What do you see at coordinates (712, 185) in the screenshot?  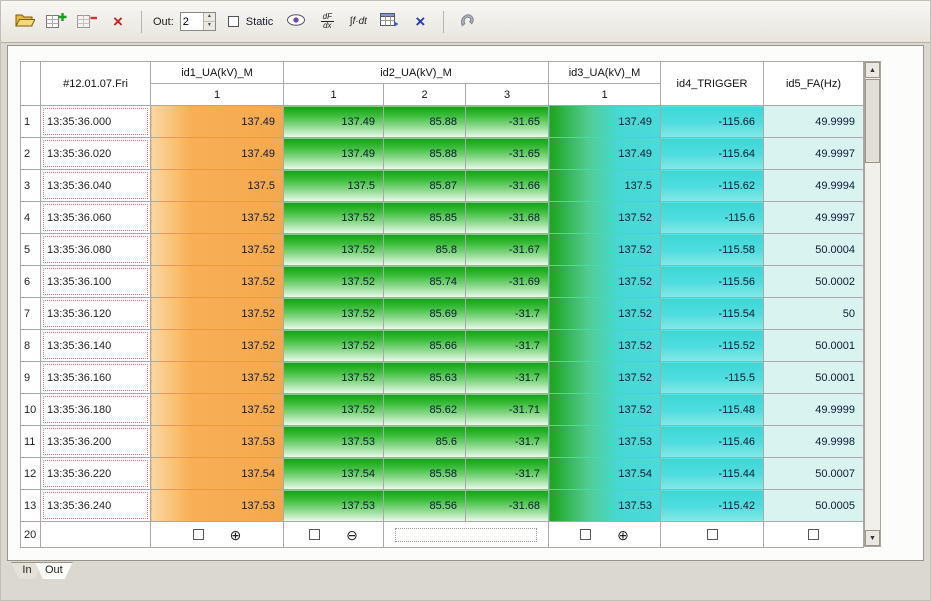 I see `data-cell: -115.62` at bounding box center [712, 185].